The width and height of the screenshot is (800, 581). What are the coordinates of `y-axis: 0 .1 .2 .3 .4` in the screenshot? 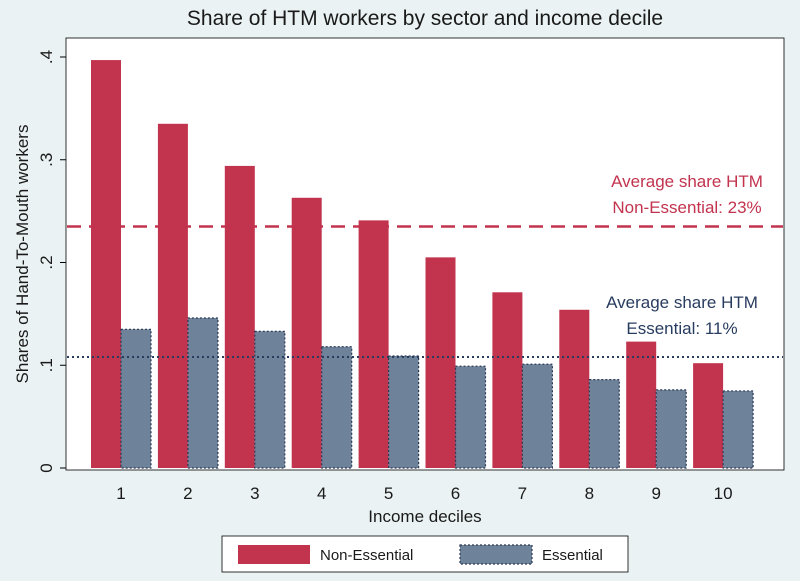 It's located at (51, 261).